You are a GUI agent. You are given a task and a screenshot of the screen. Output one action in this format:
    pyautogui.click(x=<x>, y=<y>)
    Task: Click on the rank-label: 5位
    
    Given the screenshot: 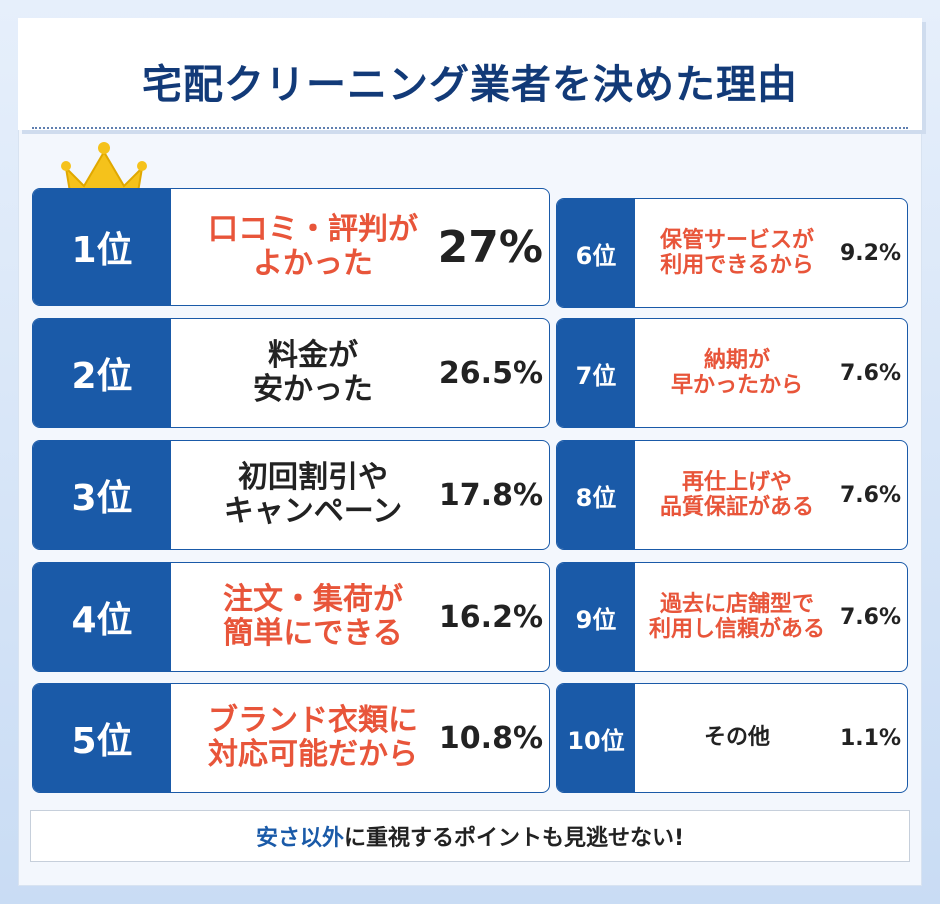 What is the action you would take?
    pyautogui.click(x=102, y=738)
    